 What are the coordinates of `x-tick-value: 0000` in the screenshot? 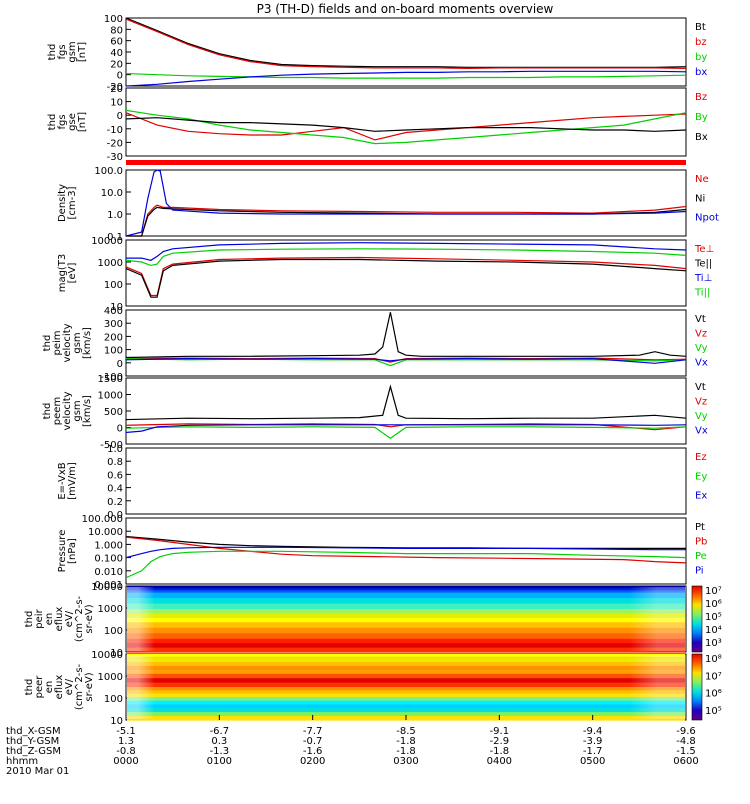 It's located at (125, 761).